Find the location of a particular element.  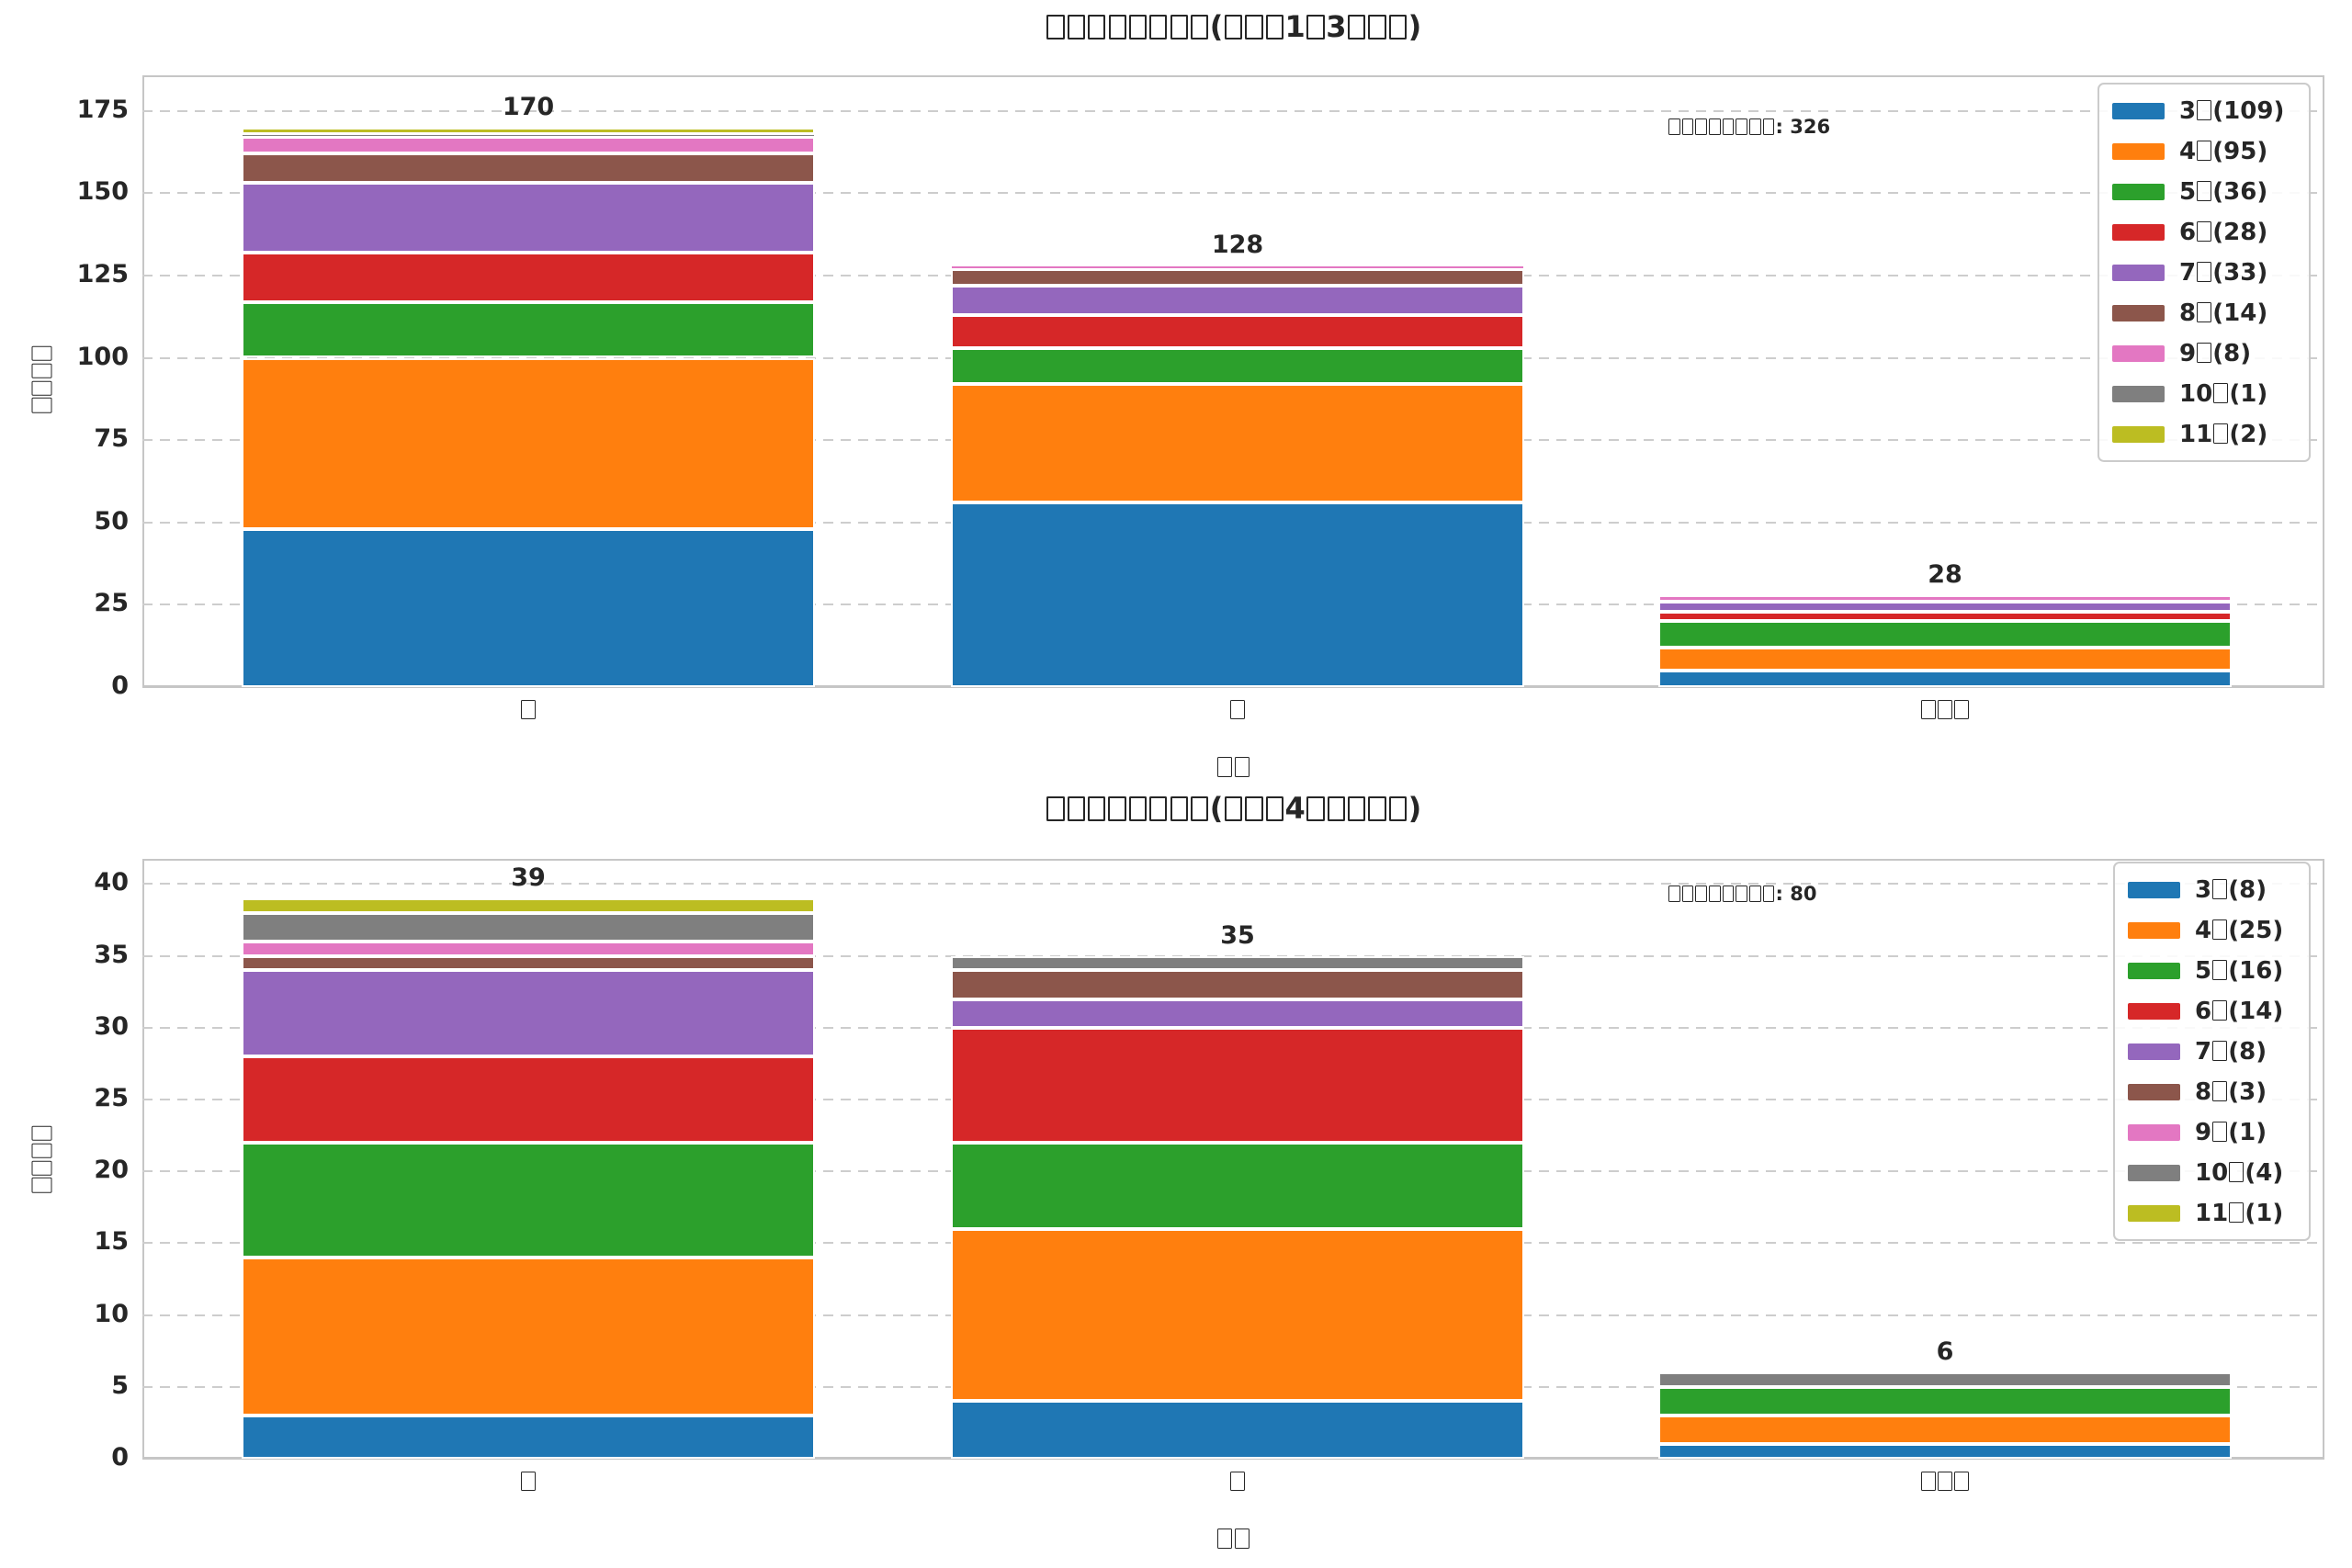

bar-segment-4m-cat0 is located at coordinates (528, 443).